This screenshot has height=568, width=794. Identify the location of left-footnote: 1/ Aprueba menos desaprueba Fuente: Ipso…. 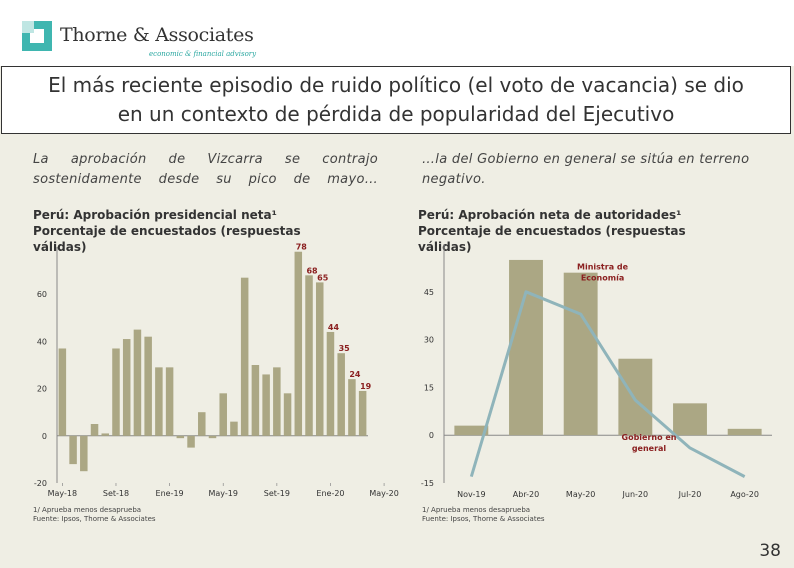
(94, 515).